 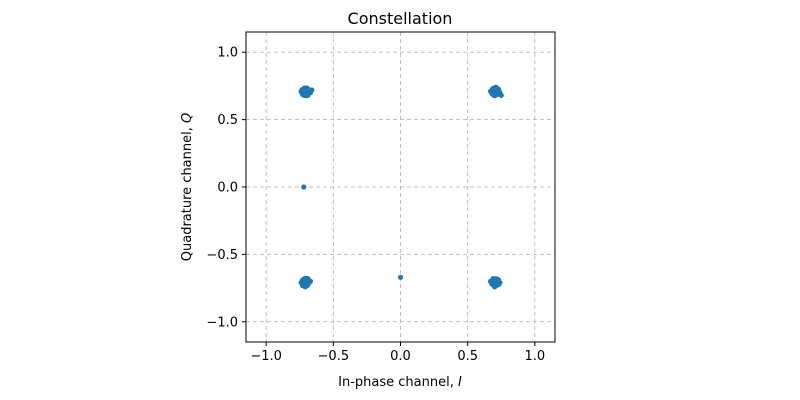 I want to click on x-tick-label: −1.0, so click(x=266, y=356).